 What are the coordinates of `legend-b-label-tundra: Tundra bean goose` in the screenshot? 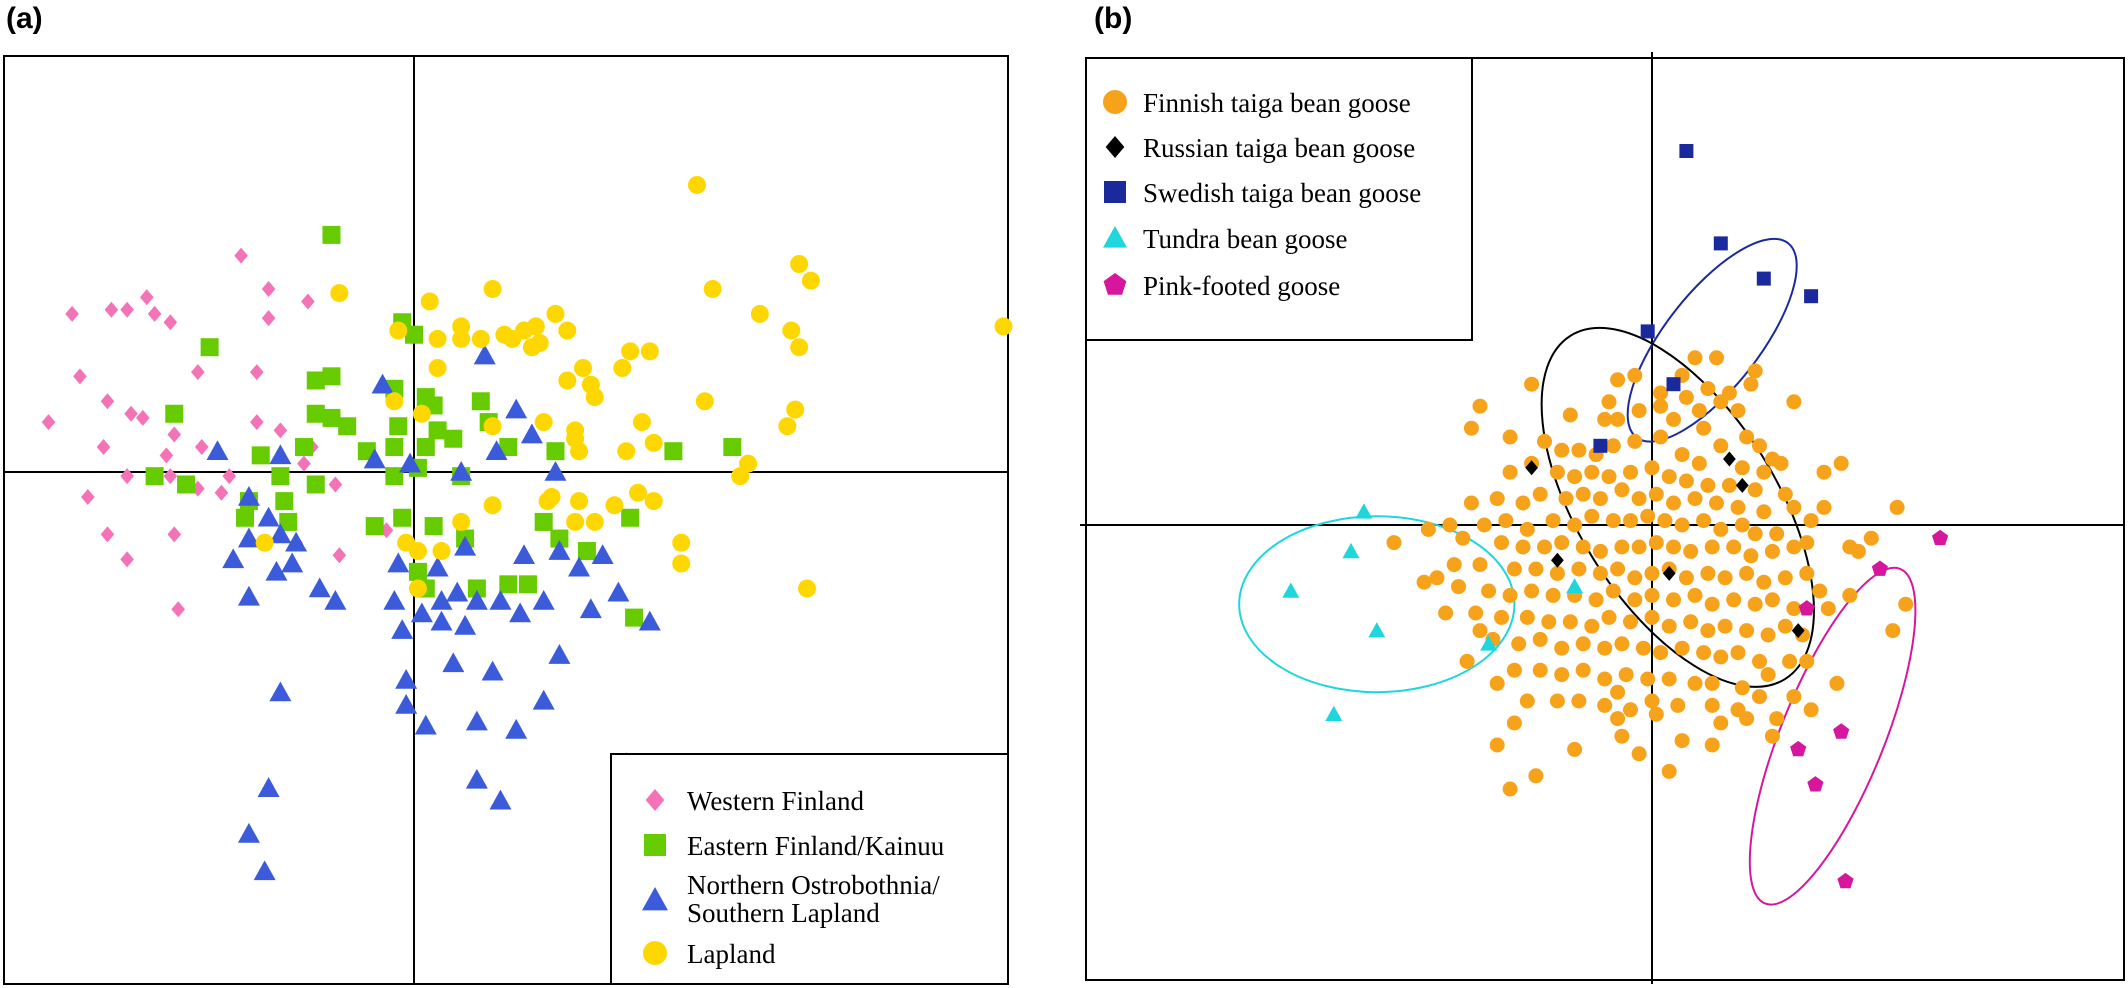 It's located at (1245, 239).